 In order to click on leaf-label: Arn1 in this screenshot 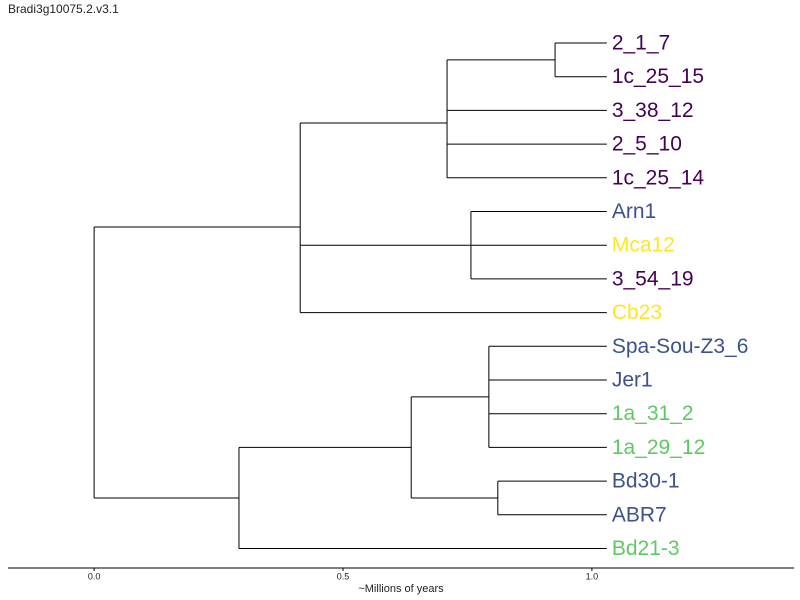, I will do `click(634, 211)`.